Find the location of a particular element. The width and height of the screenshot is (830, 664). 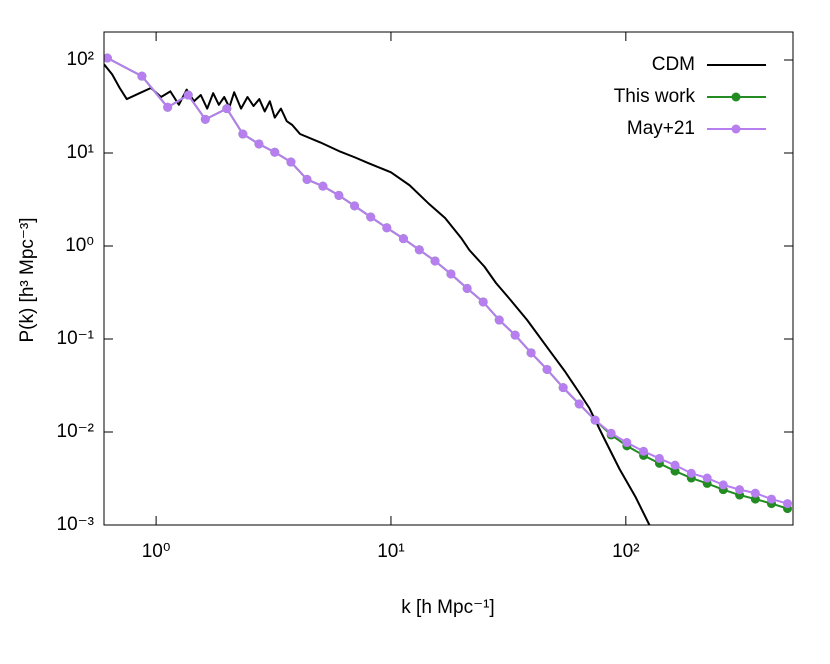

x-tick-label: 10² is located at coordinates (625, 551).